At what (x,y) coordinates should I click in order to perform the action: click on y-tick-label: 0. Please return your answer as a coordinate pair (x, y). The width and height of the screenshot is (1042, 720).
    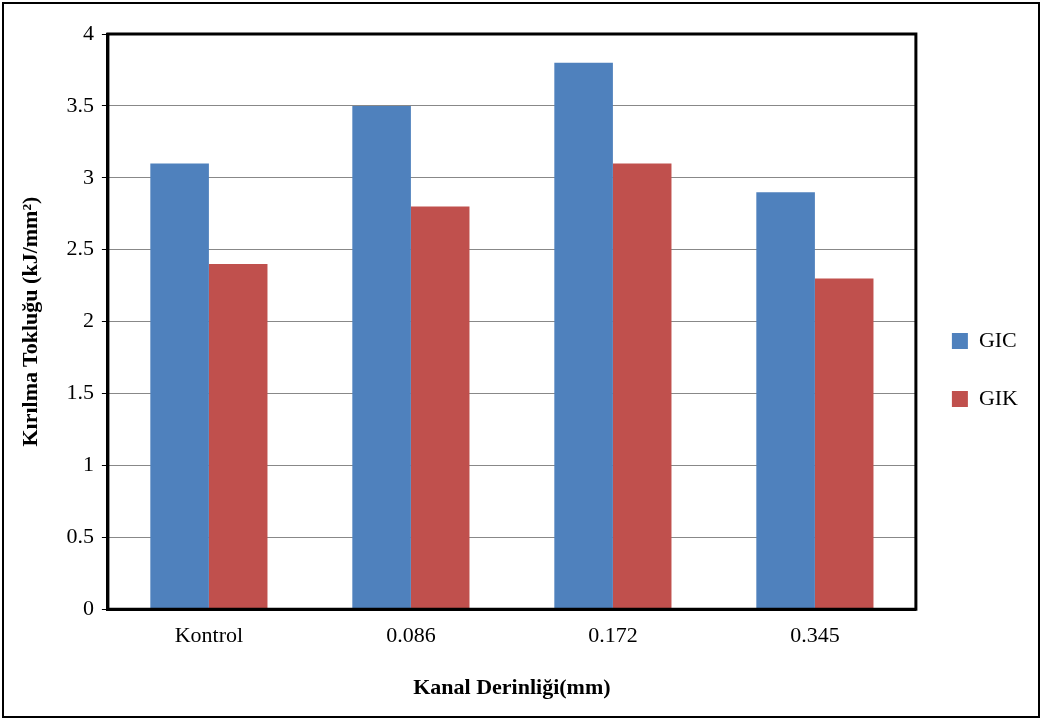
    Looking at the image, I should click on (88, 607).